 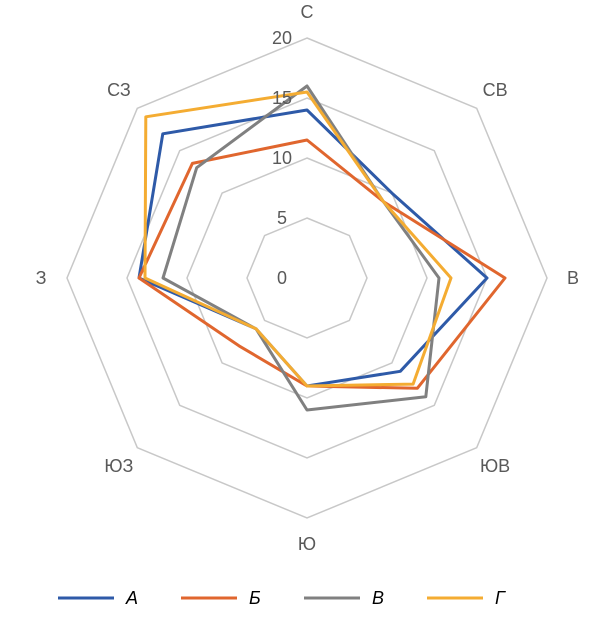 I want to click on category-label-5: Ю, so click(x=307, y=544).